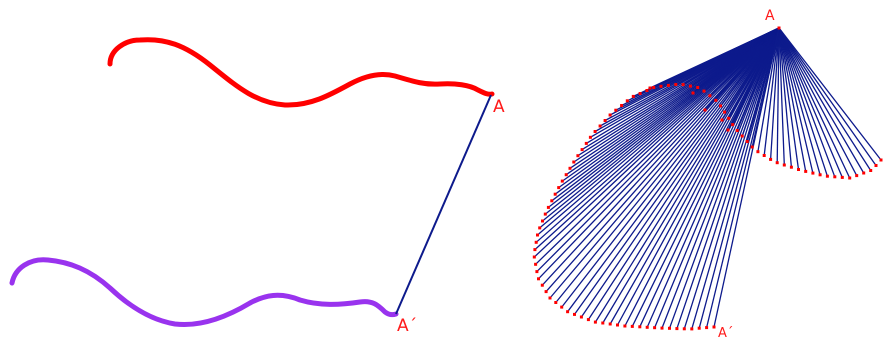 This screenshot has width=884, height=338. Describe the element at coordinates (779, 28) in the screenshot. I see `apex-point` at that location.